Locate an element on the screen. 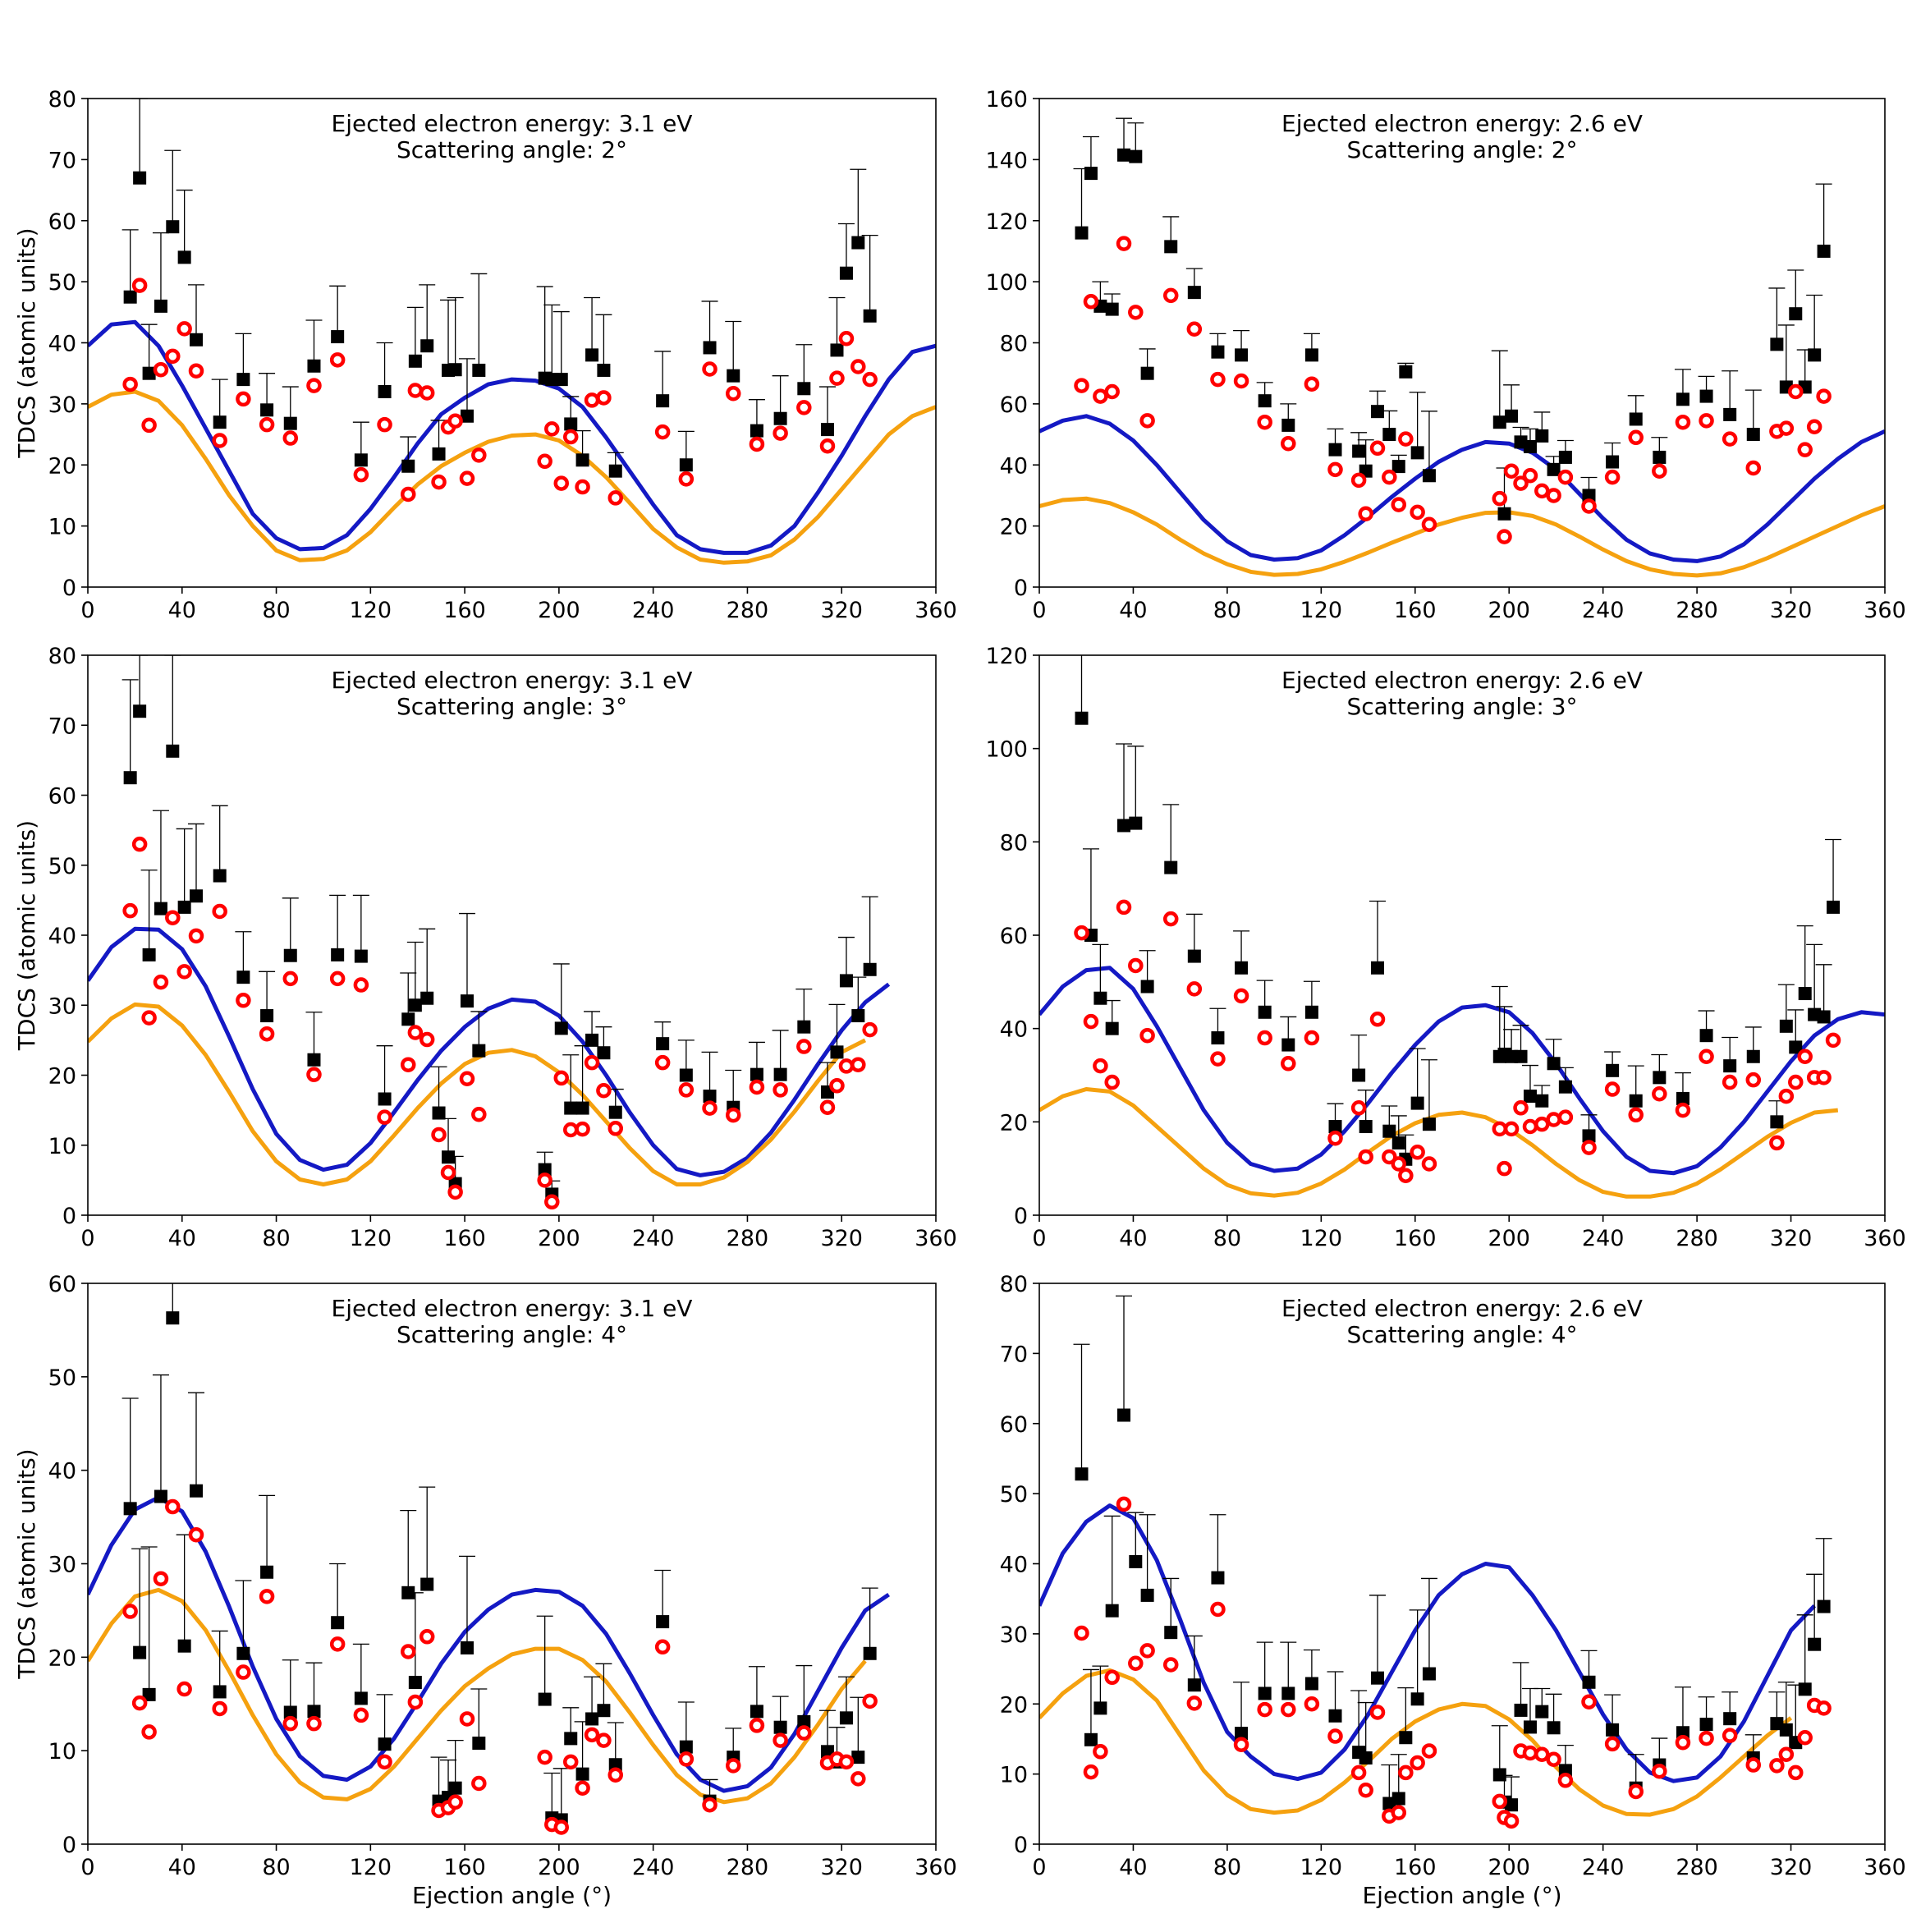 This screenshot has height=1932, width=1921. y-tick-label: 0 is located at coordinates (1021, 588).